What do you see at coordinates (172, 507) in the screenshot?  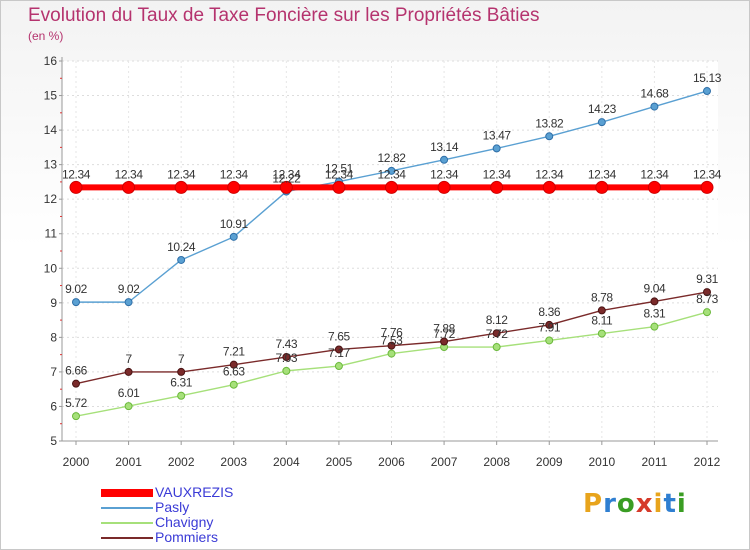 I see `legend-label: Pasly` at bounding box center [172, 507].